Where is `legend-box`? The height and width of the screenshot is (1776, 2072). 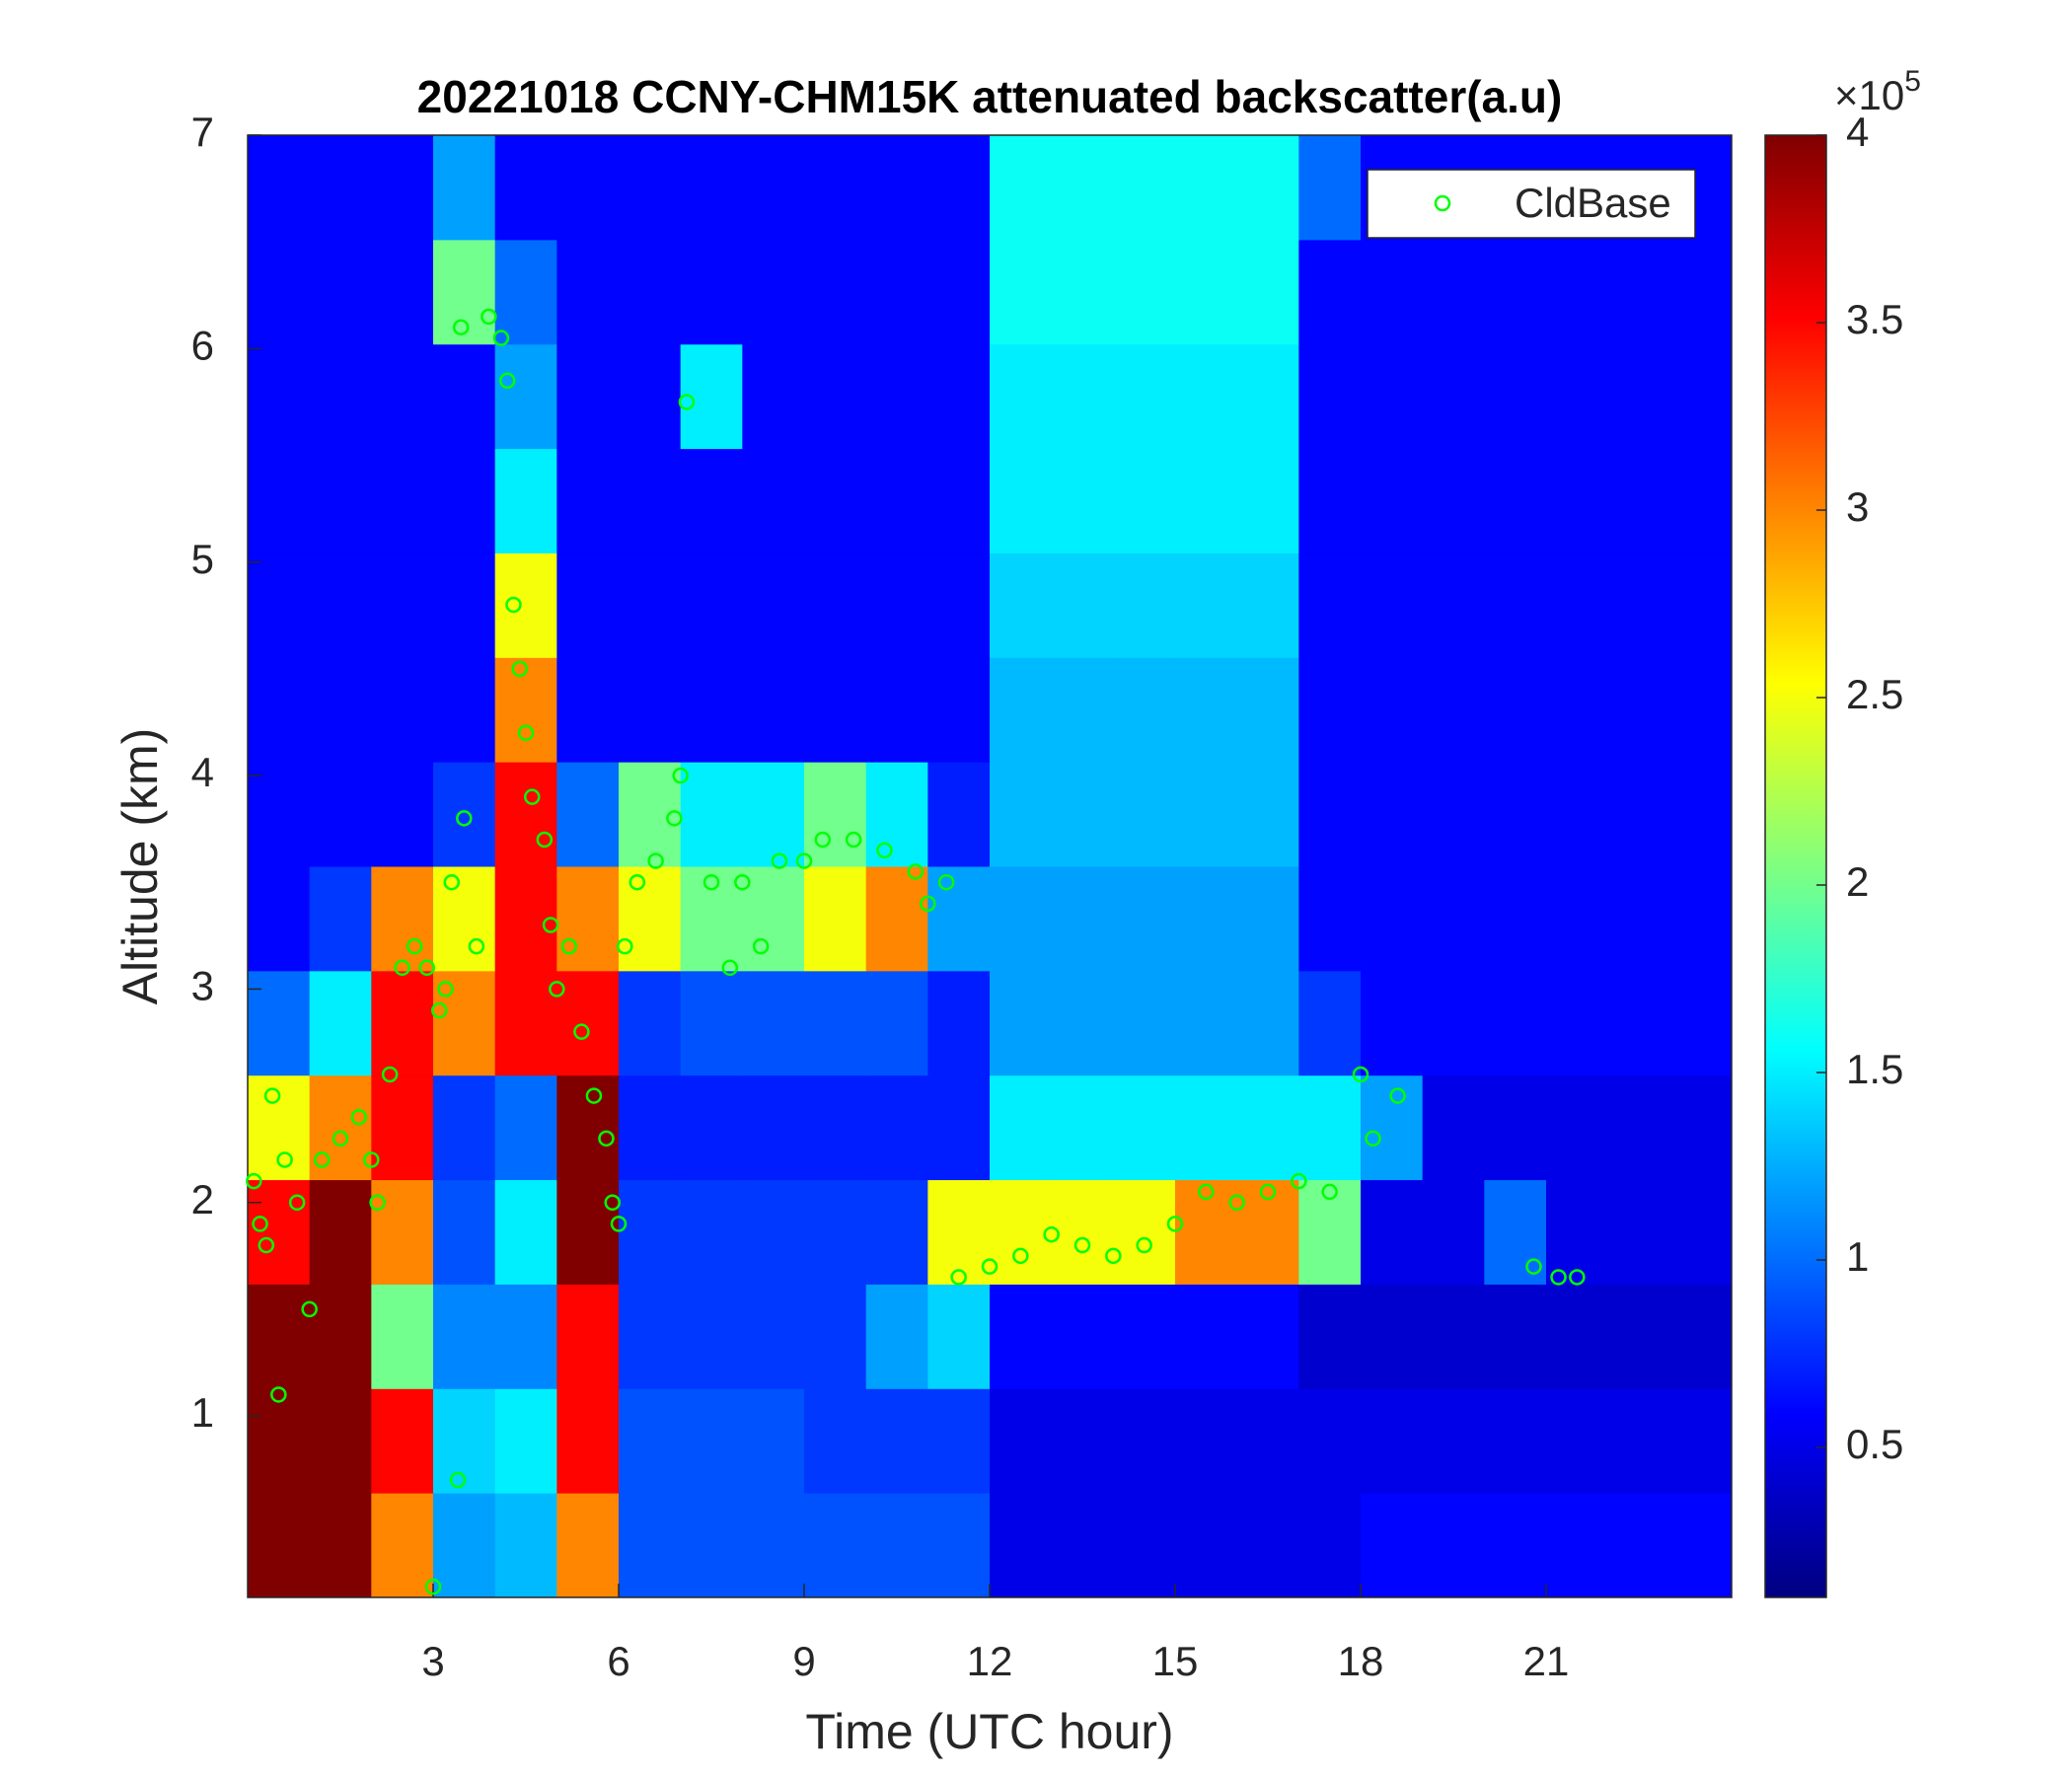
legend-box is located at coordinates (1532, 204).